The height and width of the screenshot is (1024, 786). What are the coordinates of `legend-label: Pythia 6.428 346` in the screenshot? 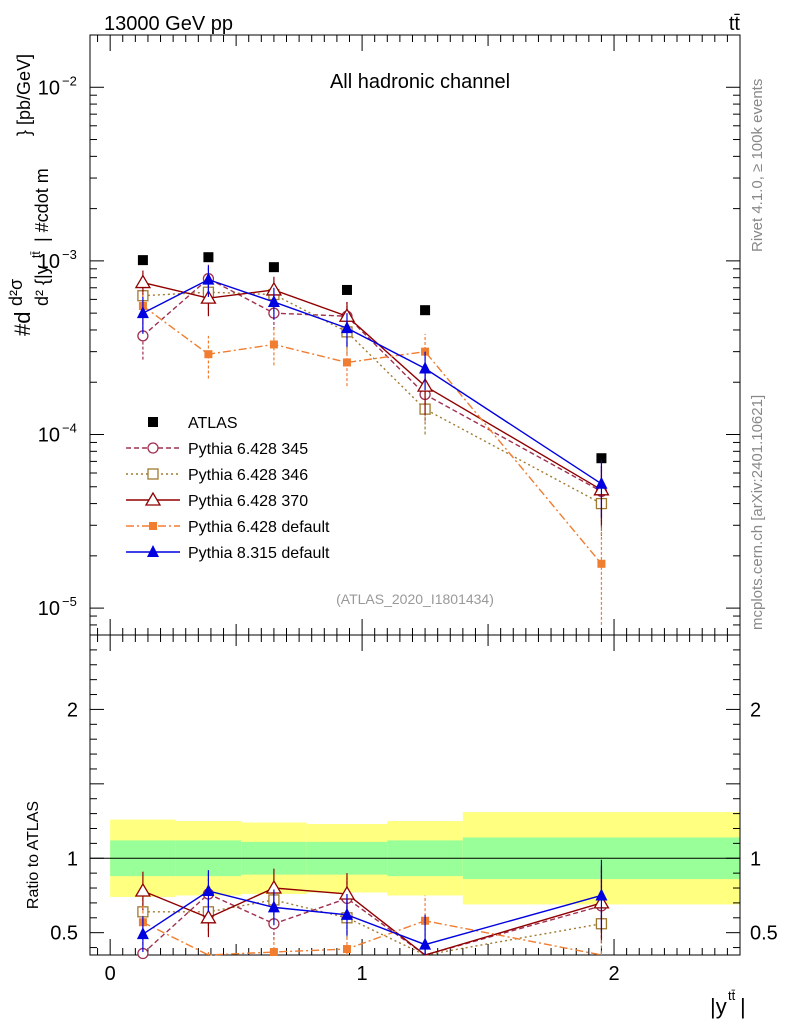 It's located at (248, 475).